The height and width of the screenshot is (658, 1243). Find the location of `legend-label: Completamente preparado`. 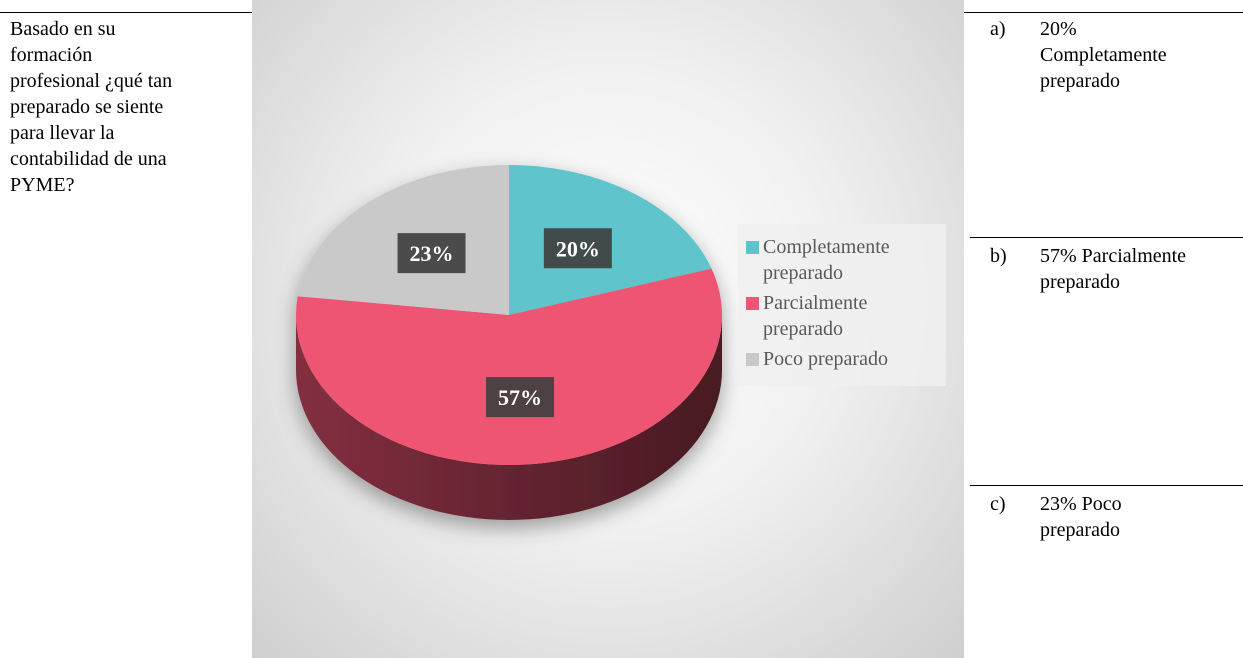

legend-label: Completamente preparado is located at coordinates (826, 260).